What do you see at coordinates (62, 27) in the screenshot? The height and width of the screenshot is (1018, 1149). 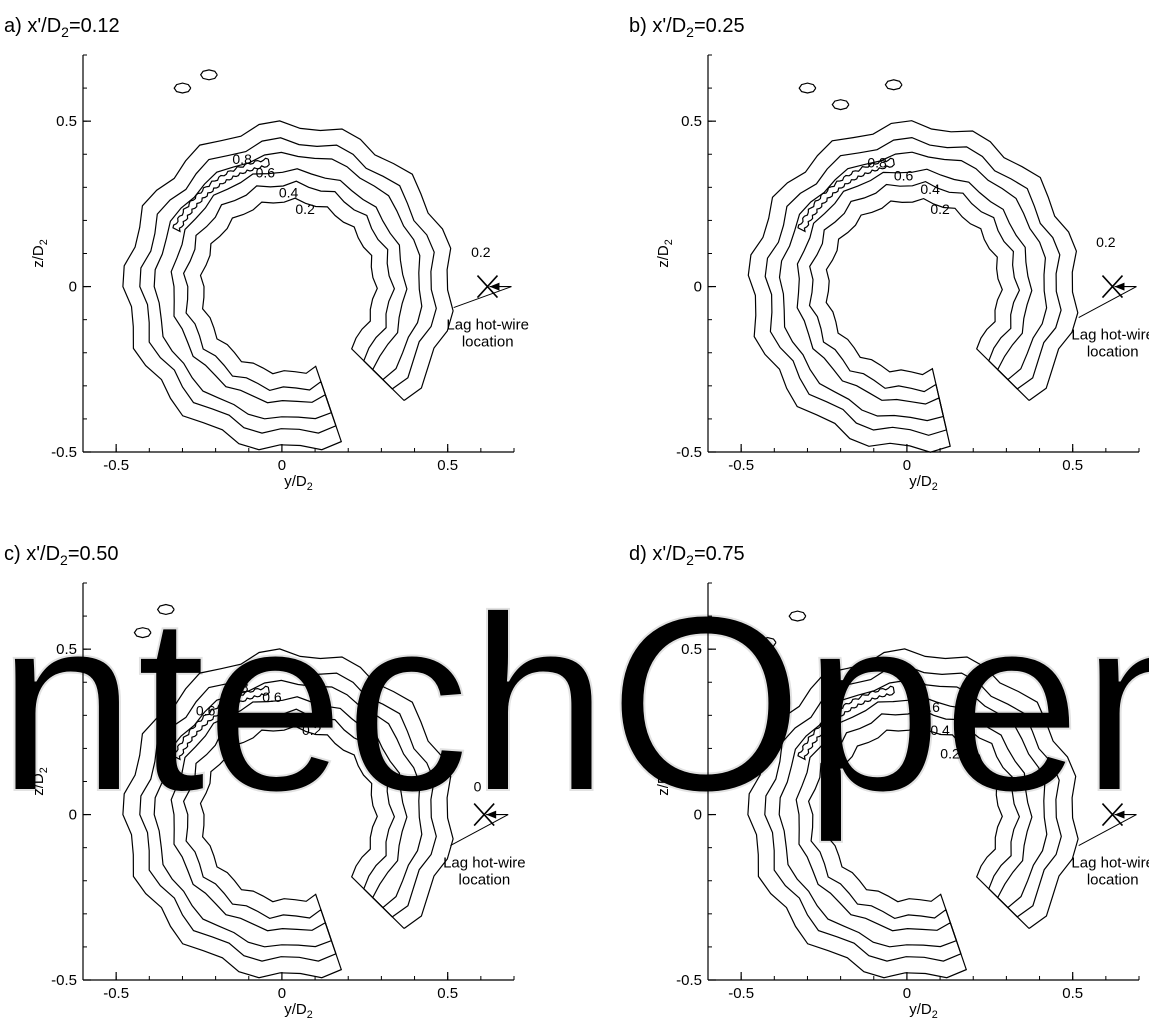 I see `panel-title: a) x'/D2=0.12` at bounding box center [62, 27].